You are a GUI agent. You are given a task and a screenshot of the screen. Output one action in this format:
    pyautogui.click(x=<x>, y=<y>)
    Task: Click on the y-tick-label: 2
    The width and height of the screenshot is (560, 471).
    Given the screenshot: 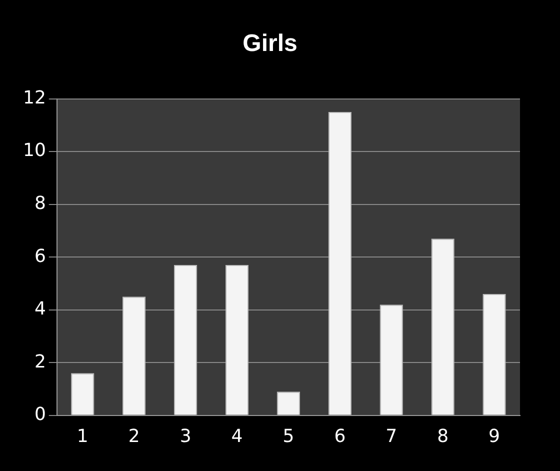 What is the action you would take?
    pyautogui.click(x=40, y=361)
    